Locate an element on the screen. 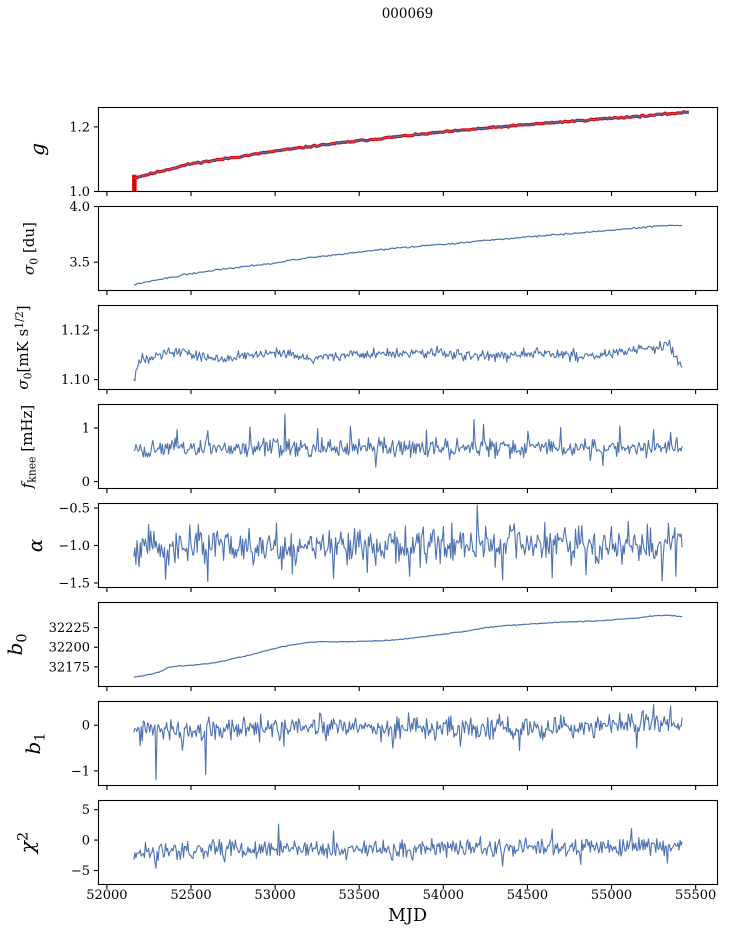  y-axis-label-f-knee: fknee [mHz] is located at coordinates (28, 447).